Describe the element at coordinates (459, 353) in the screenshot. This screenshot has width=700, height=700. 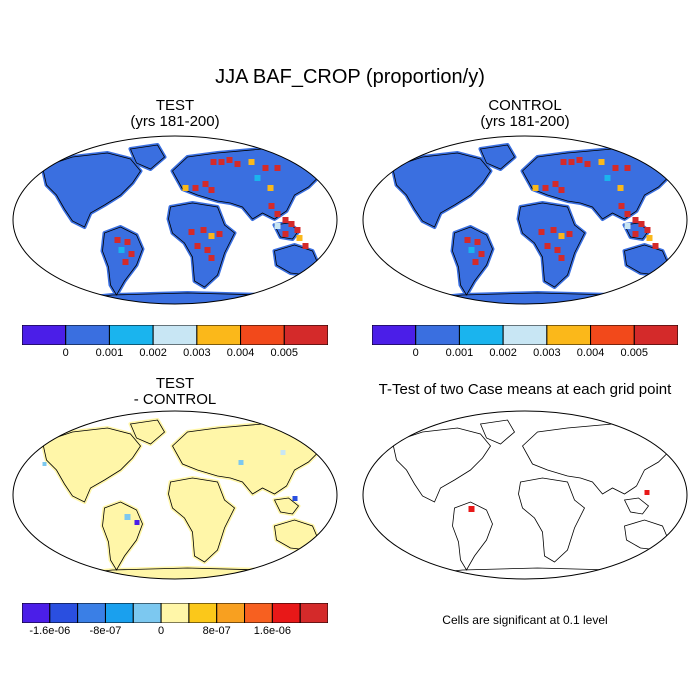
I see `colorbar-tick-label: 0.001` at that location.